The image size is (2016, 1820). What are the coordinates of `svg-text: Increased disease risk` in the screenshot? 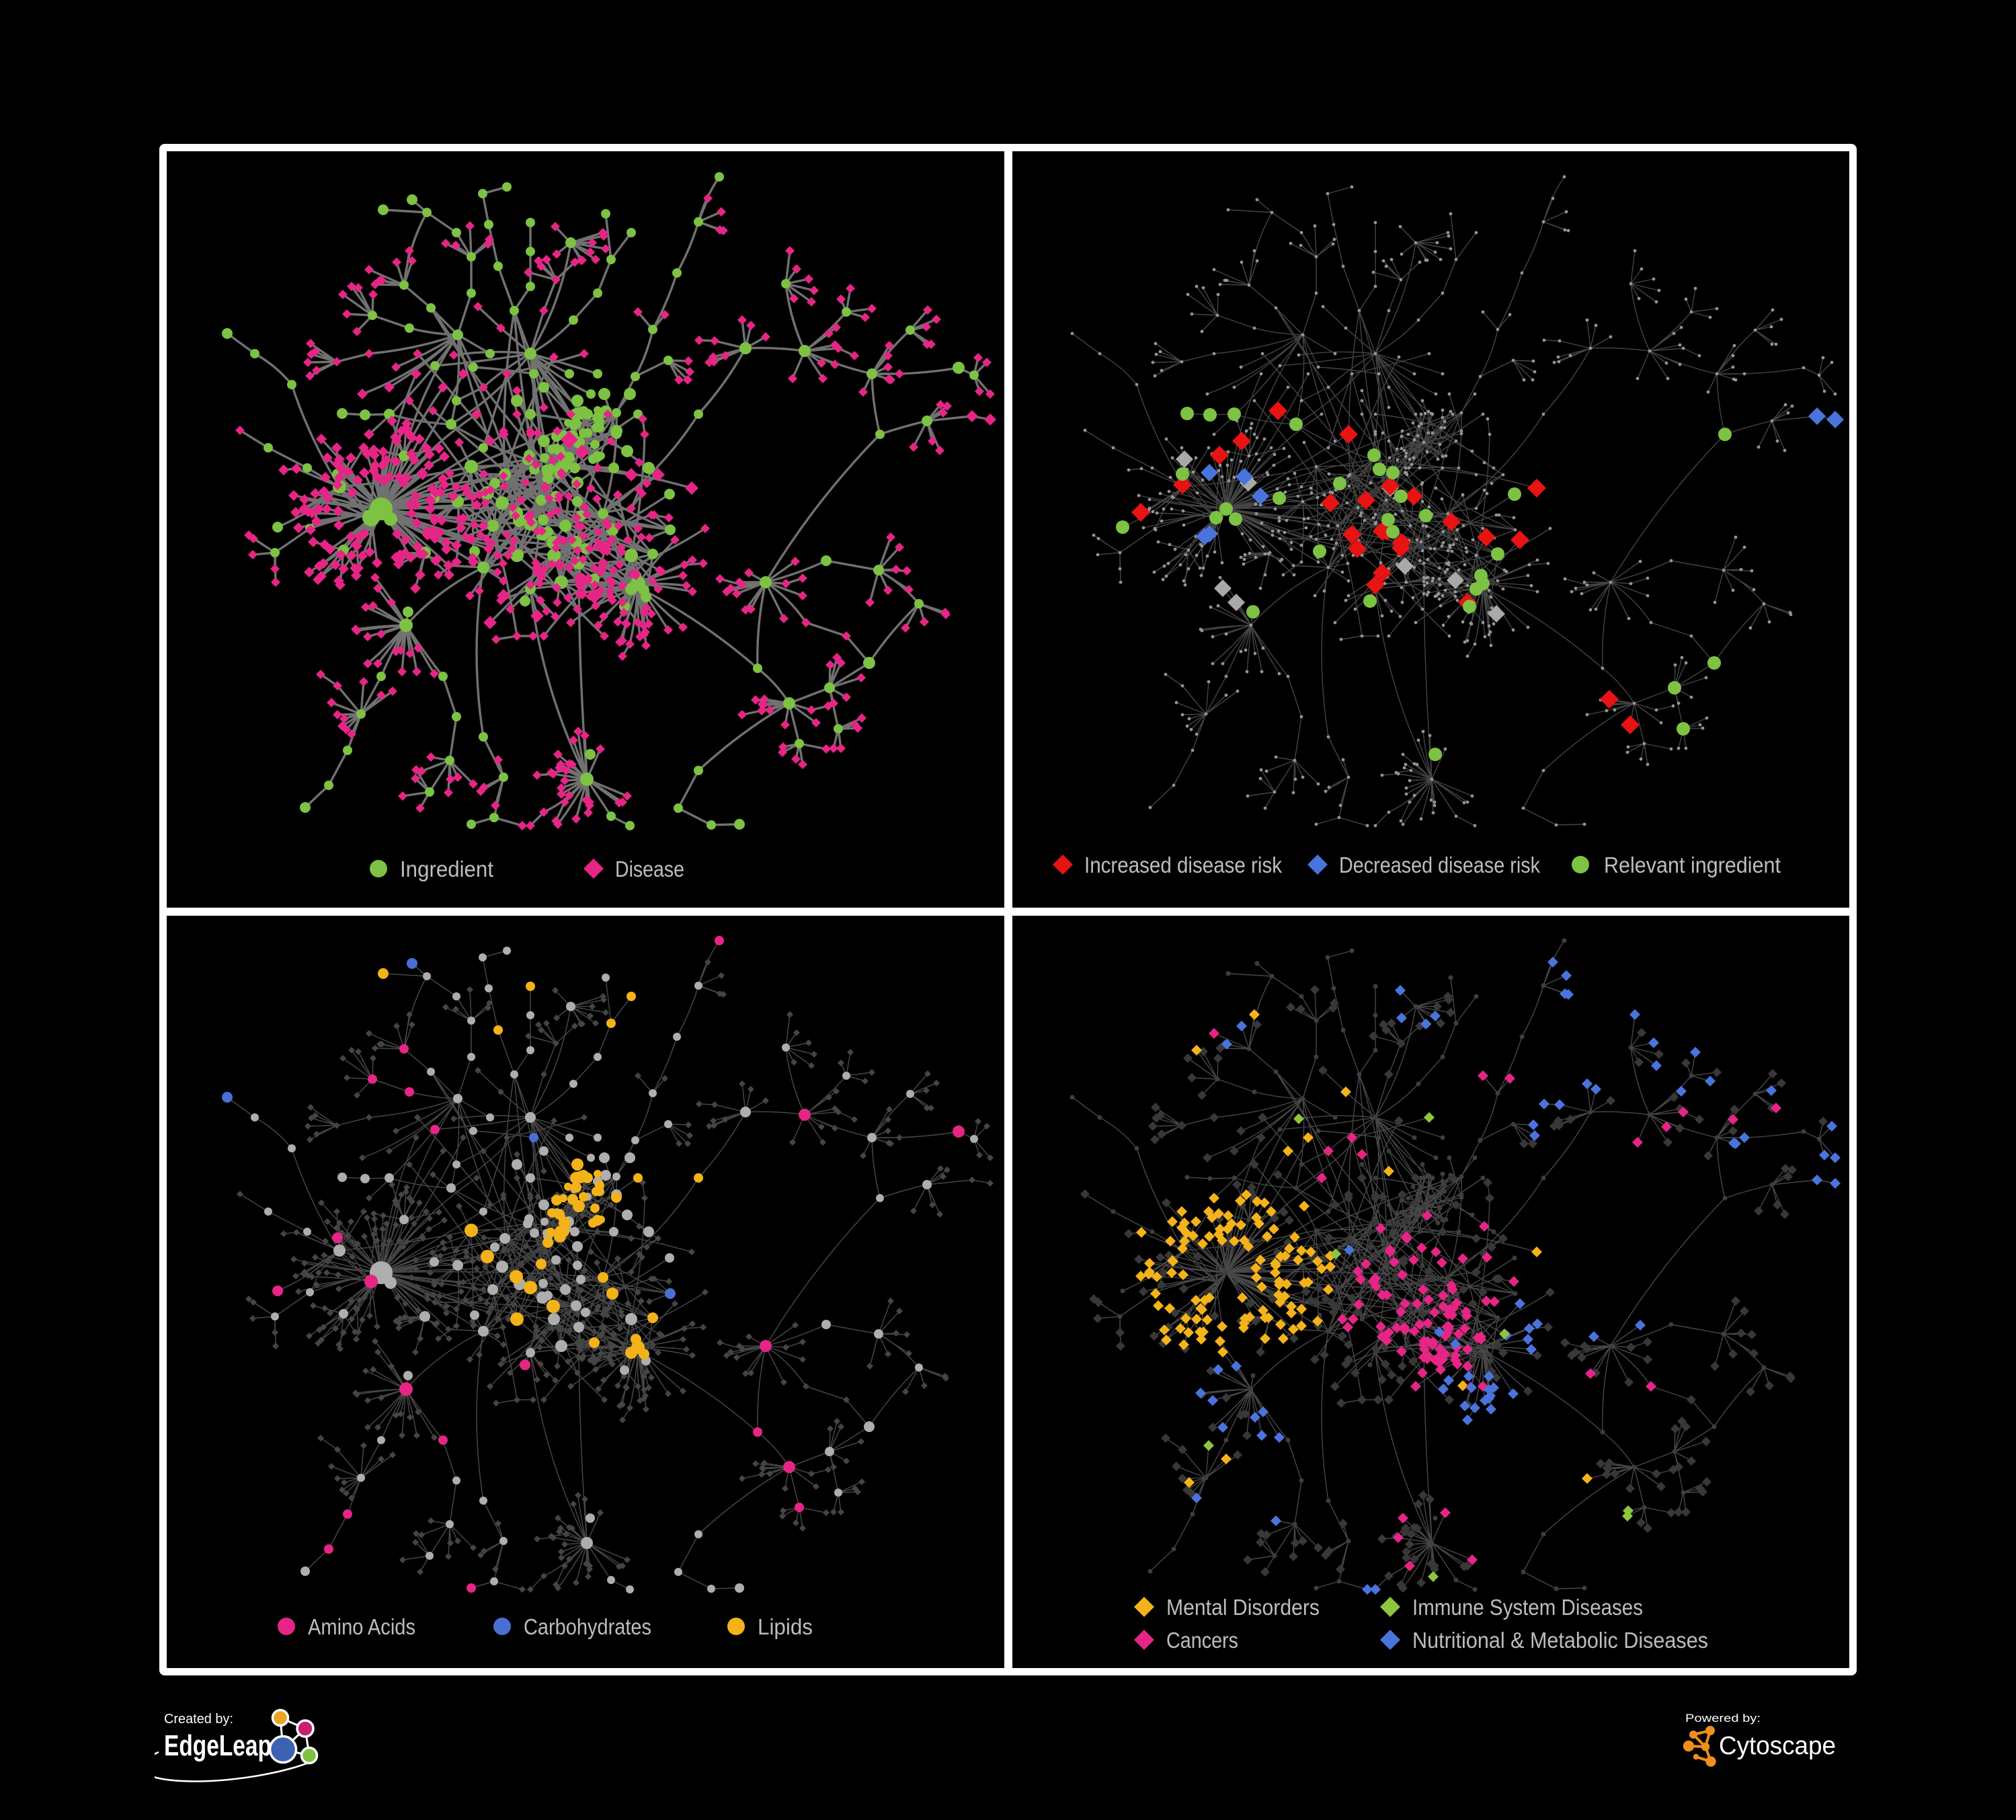 It's located at (1183, 865).